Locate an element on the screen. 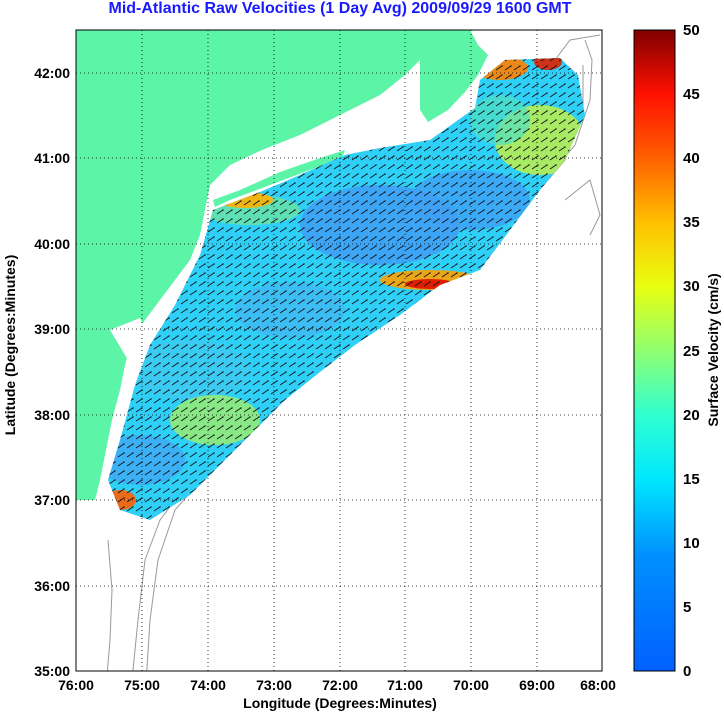  y-tick-label: 35:00 is located at coordinates (52, 671).